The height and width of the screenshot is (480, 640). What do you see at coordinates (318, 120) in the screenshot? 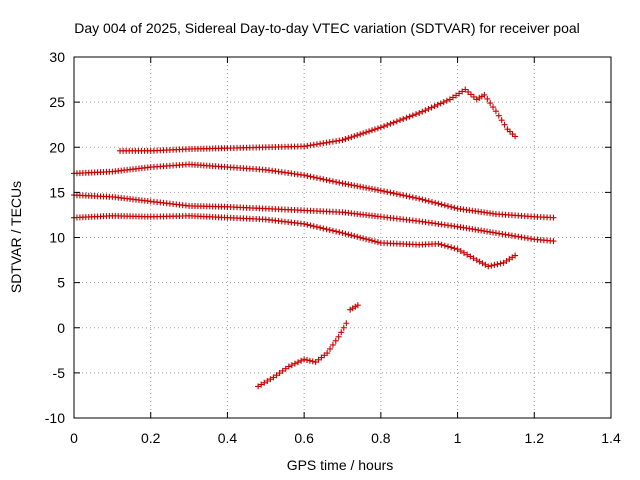
I see `series-arc-a` at bounding box center [318, 120].